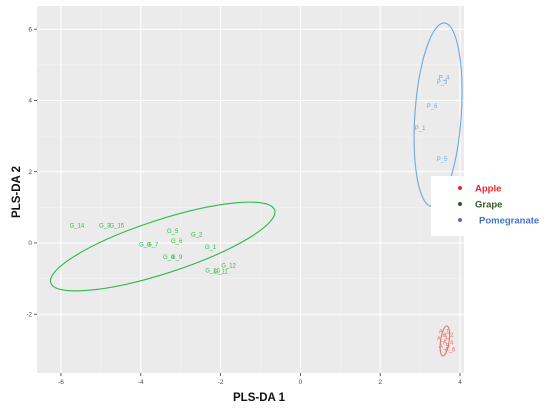  I want to click on legend-label: Grape, so click(488, 205).